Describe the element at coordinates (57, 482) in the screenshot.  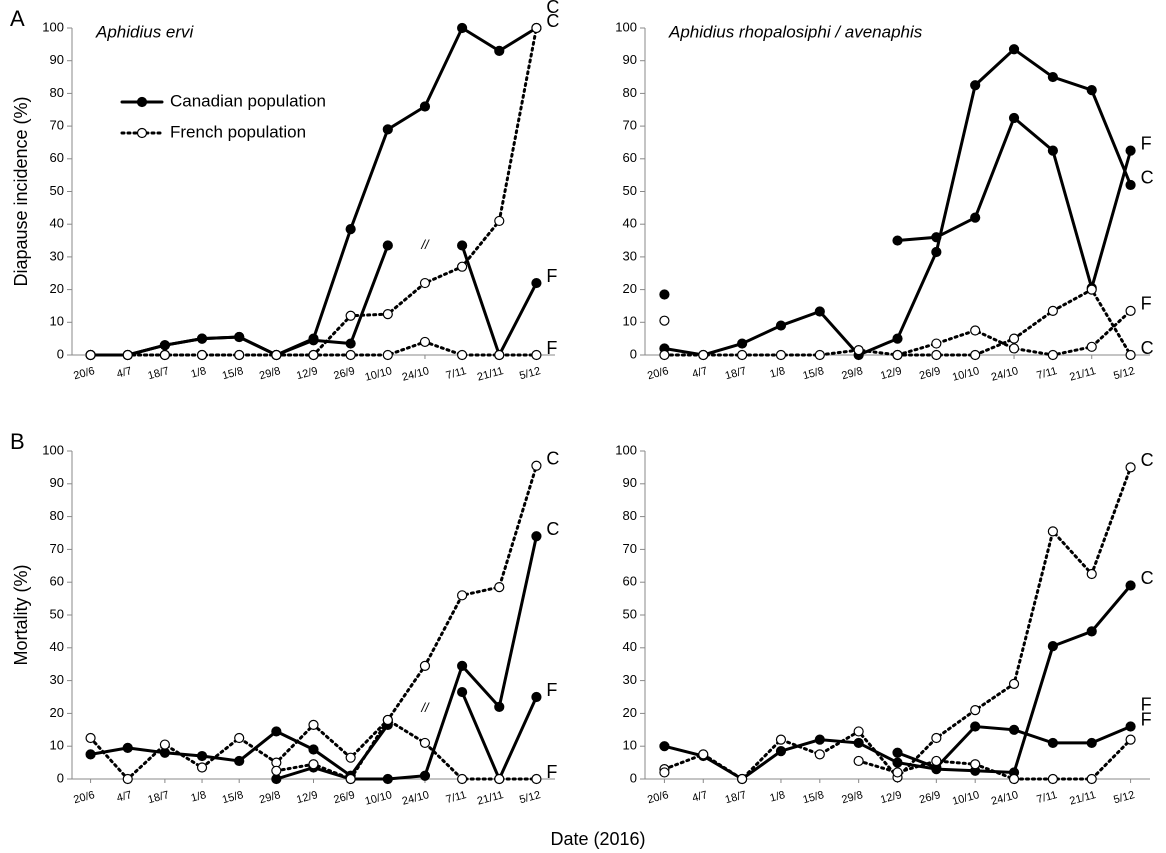
I see `y-tick-label: 90` at that location.